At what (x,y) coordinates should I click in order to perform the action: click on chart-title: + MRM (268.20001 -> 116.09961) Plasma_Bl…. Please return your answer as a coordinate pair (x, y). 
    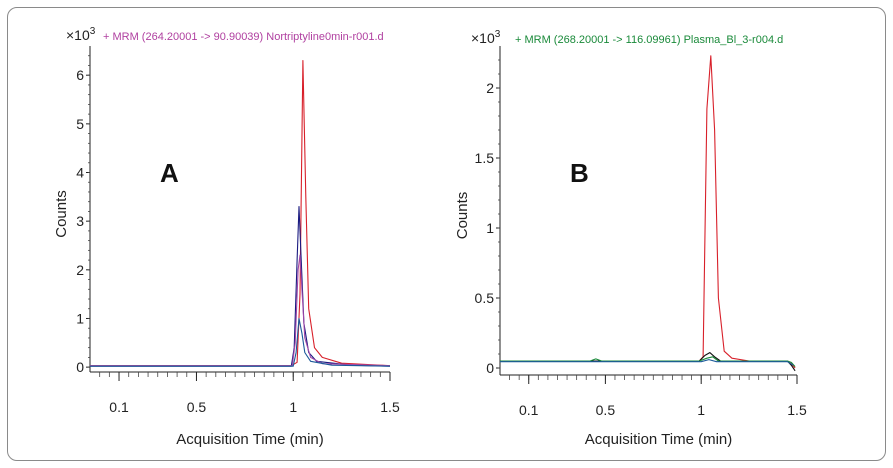
    Looking at the image, I should click on (649, 40).